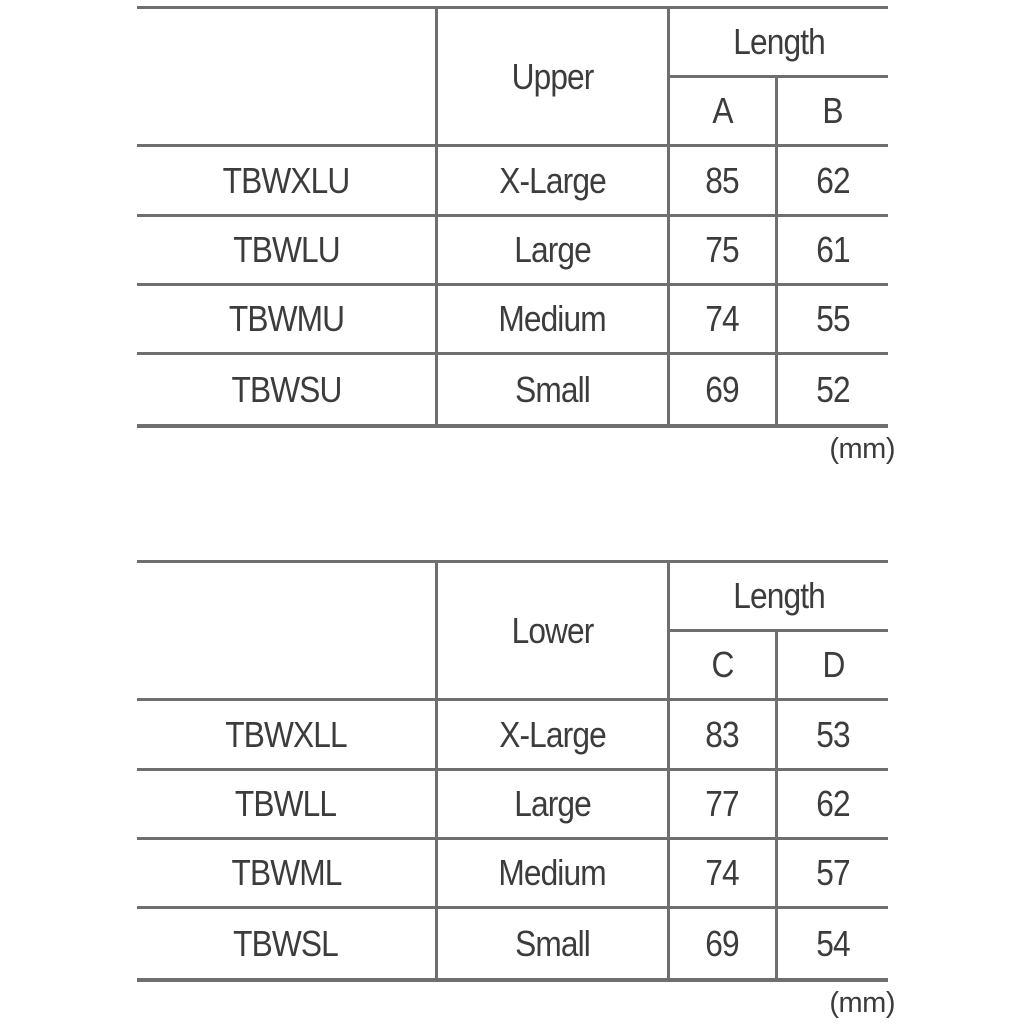 The width and height of the screenshot is (1024, 1024). Describe the element at coordinates (833, 874) in the screenshot. I see `value-d-cell: 57` at that location.